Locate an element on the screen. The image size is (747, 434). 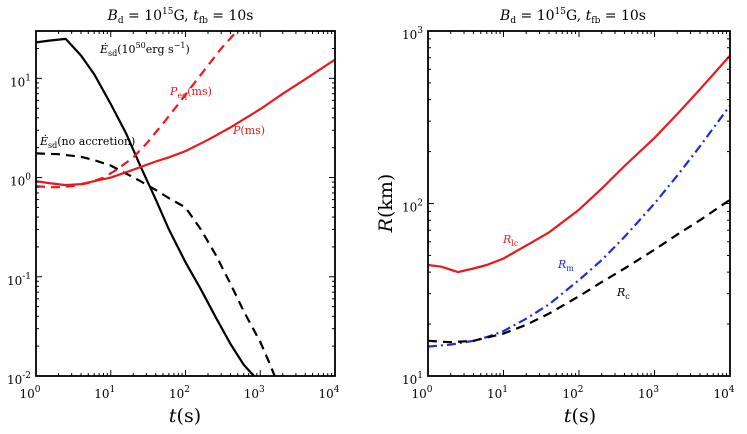
annotation-r-lc: Rlc is located at coordinates (510, 240).